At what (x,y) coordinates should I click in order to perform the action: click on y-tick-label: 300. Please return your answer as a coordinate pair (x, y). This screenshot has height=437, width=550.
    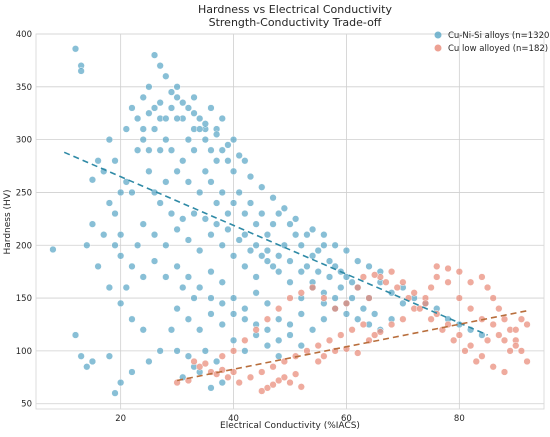
    Looking at the image, I should click on (24, 141).